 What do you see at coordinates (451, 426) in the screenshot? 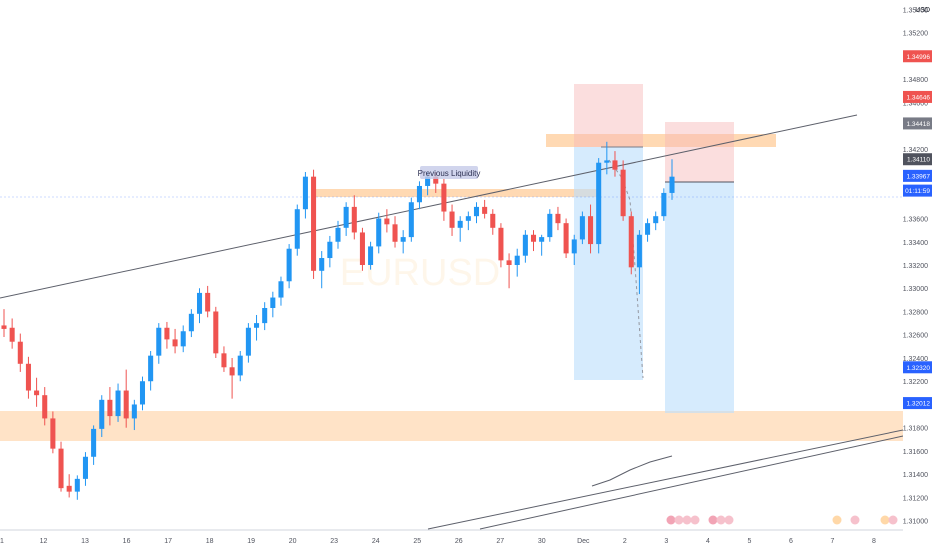
I see `support-zone` at bounding box center [451, 426].